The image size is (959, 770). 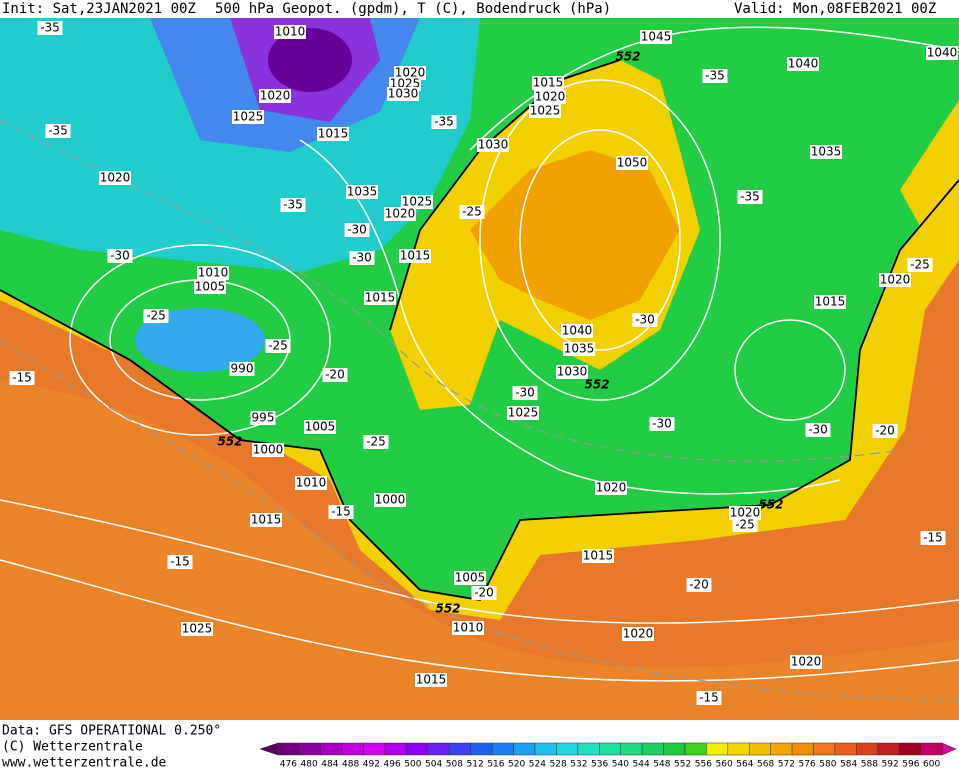 I want to click on colorbar-label: 552, so click(x=682, y=765).